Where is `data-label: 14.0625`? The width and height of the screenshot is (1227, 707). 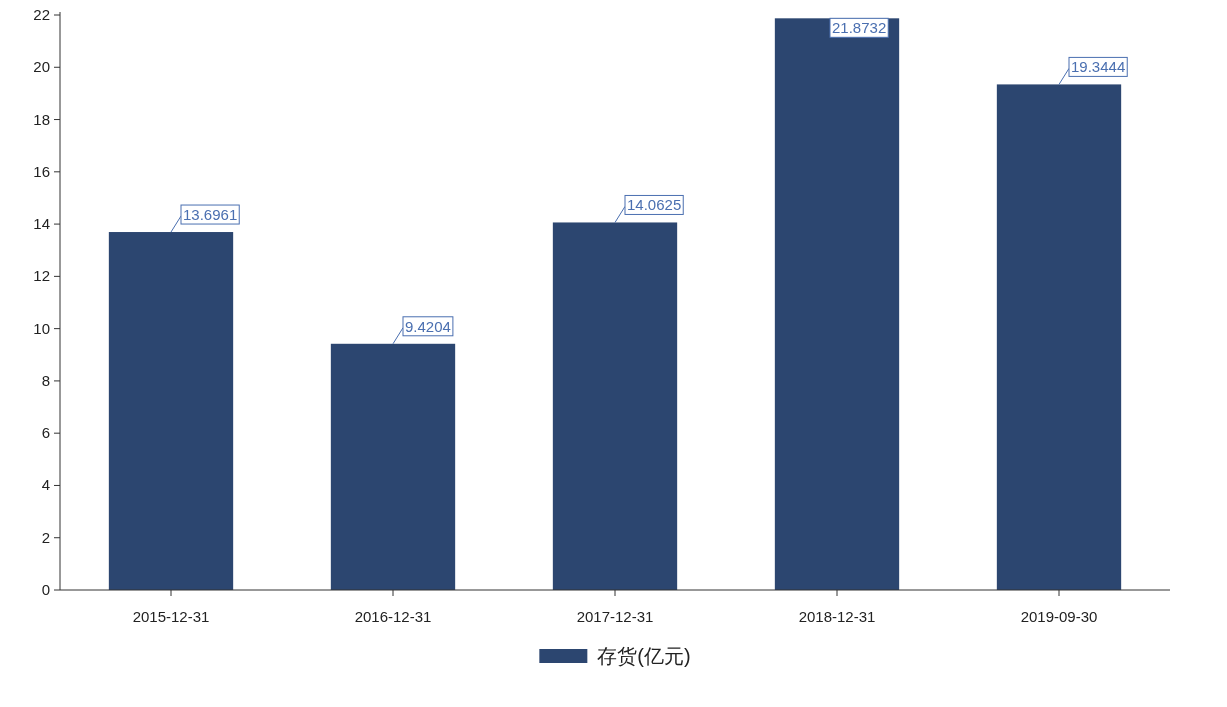 data-label: 14.0625 is located at coordinates (654, 205).